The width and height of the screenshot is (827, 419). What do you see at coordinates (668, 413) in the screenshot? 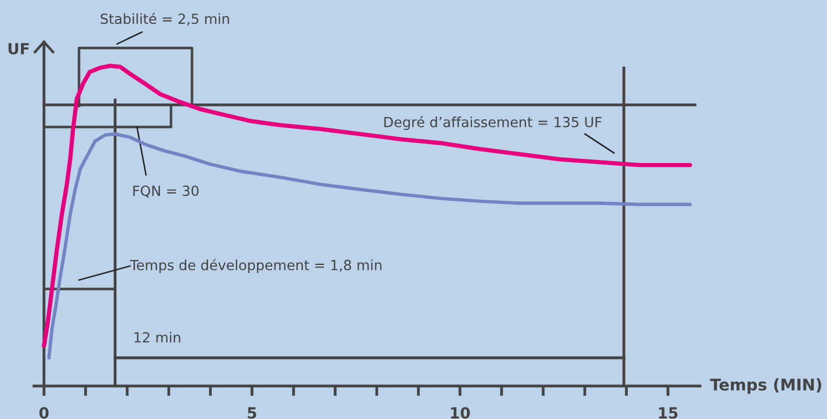
I see `x-tick-label: 15` at bounding box center [668, 413].